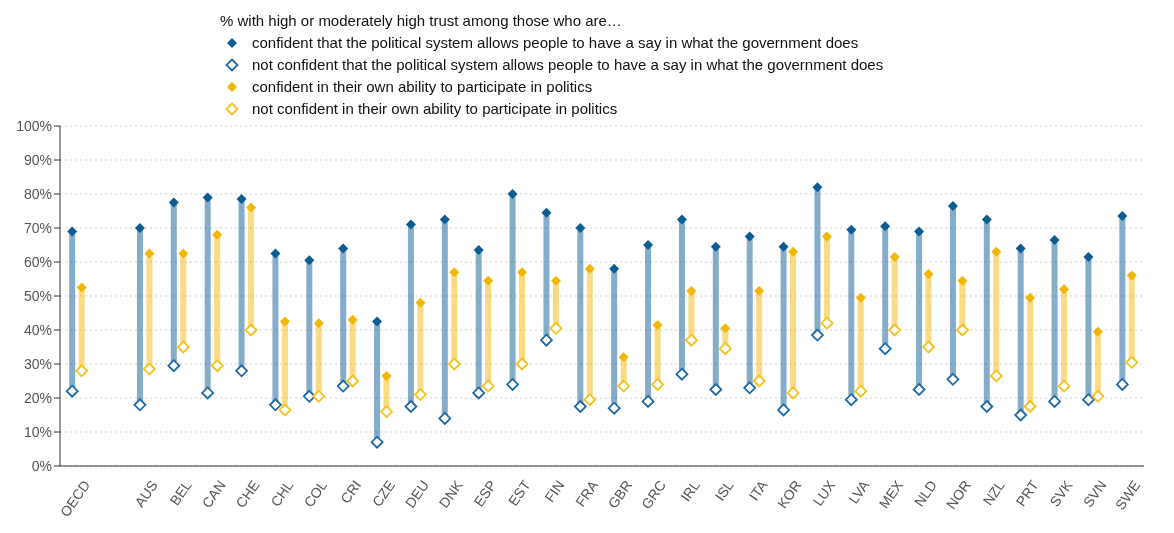 Image resolution: width=1174 pixels, height=533 pixels. Describe the element at coordinates (34, 125) in the screenshot. I see `y-tick-label: 100%` at that location.